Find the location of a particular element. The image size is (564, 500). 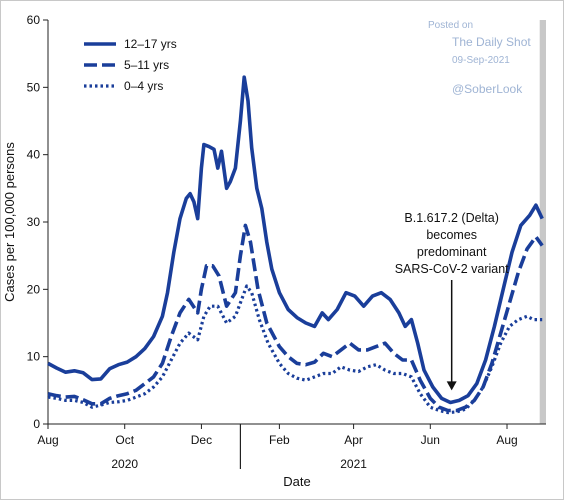

y-tick-label: 20 is located at coordinates (34, 289).